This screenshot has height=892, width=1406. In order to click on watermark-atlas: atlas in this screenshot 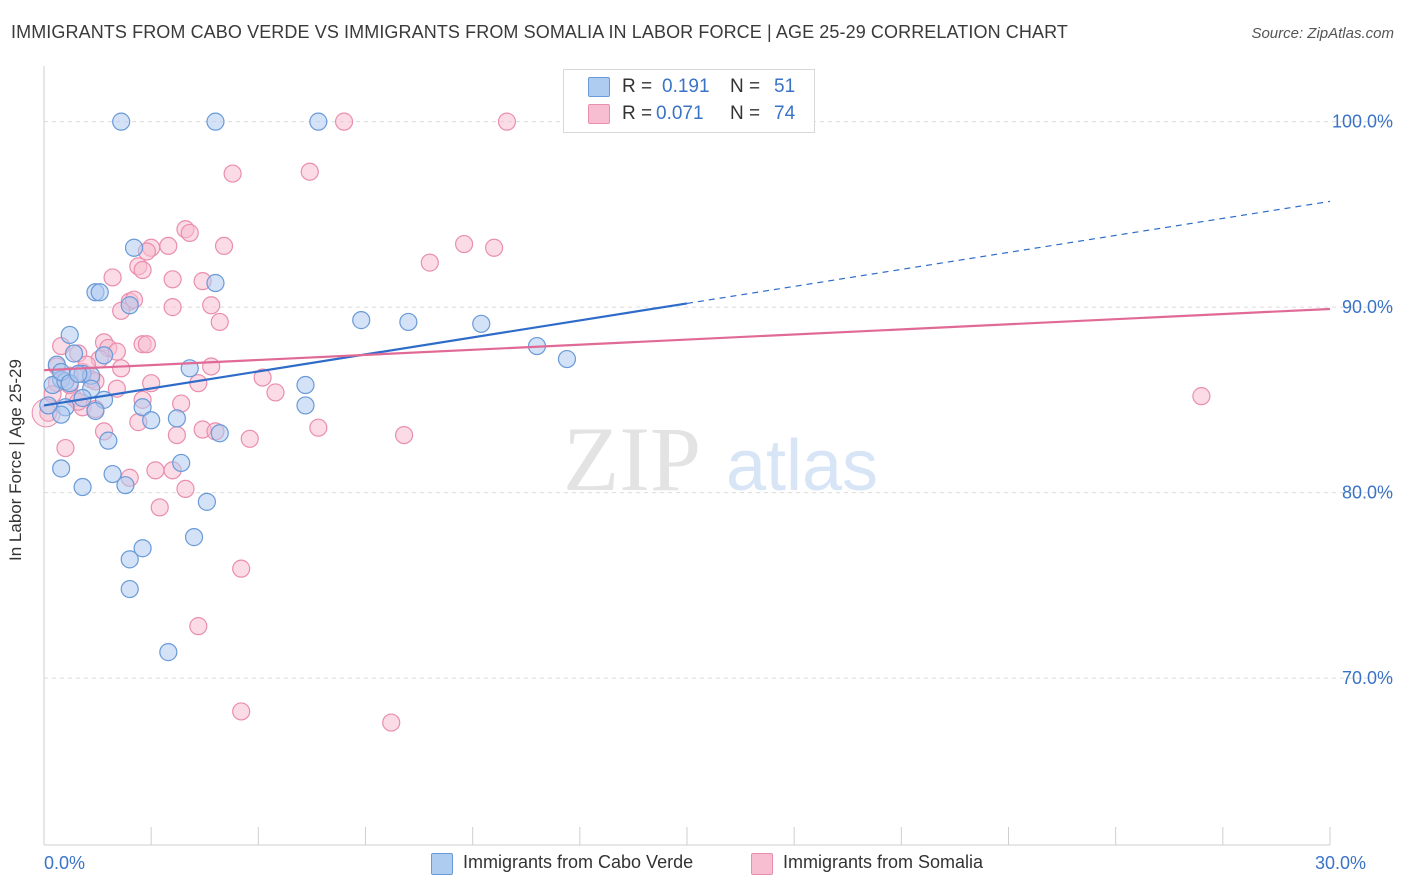, I will do `click(802, 466)`.